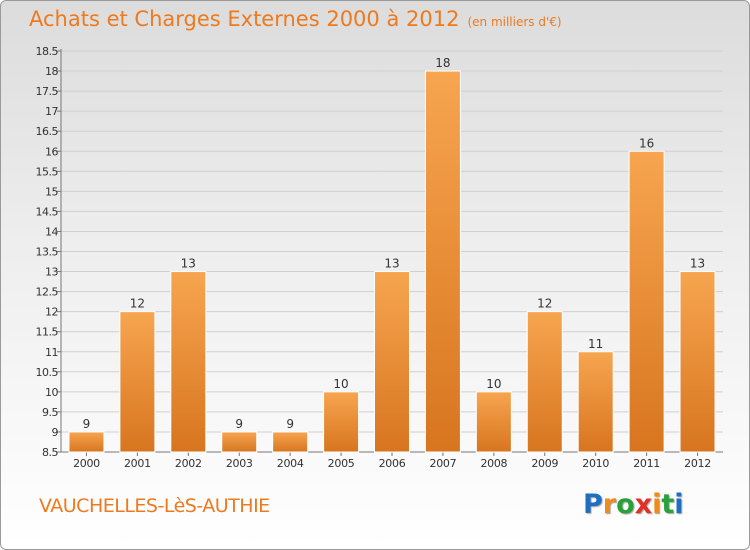 This screenshot has height=550, width=750. I want to click on y-tick-label: 13, so click(51, 272).